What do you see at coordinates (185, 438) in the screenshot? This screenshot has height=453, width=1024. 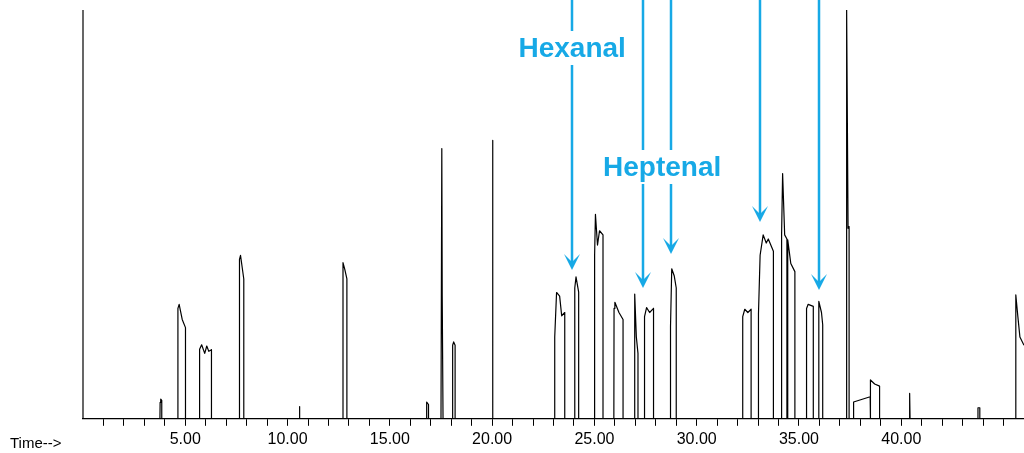 I see `x-tick-label: 5.00` at bounding box center [185, 438].